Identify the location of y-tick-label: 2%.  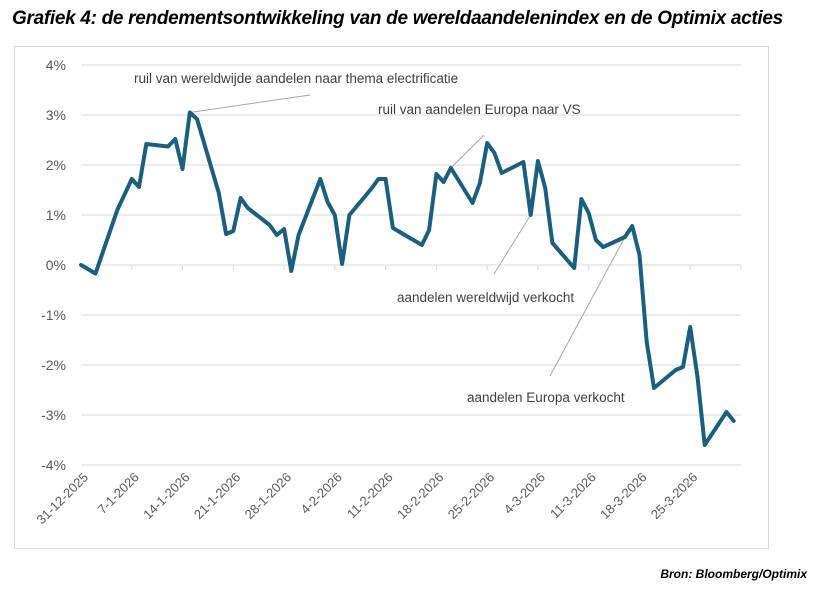
(56, 165).